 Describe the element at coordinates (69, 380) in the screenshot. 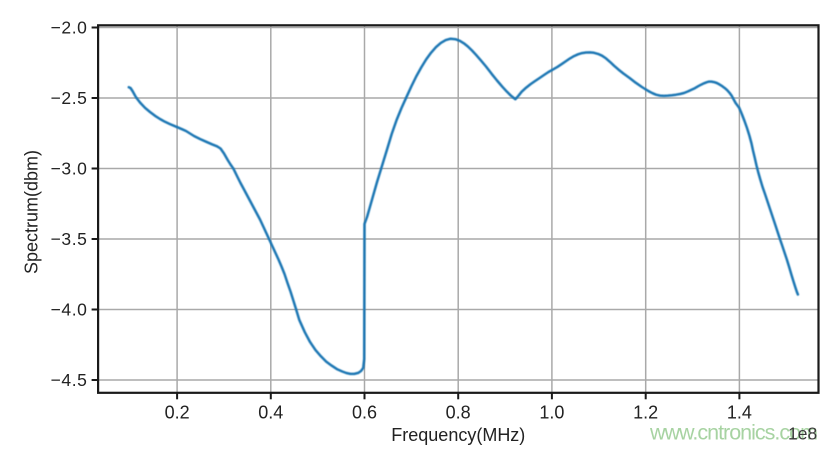

I see `svg-text: −4.5` at that location.